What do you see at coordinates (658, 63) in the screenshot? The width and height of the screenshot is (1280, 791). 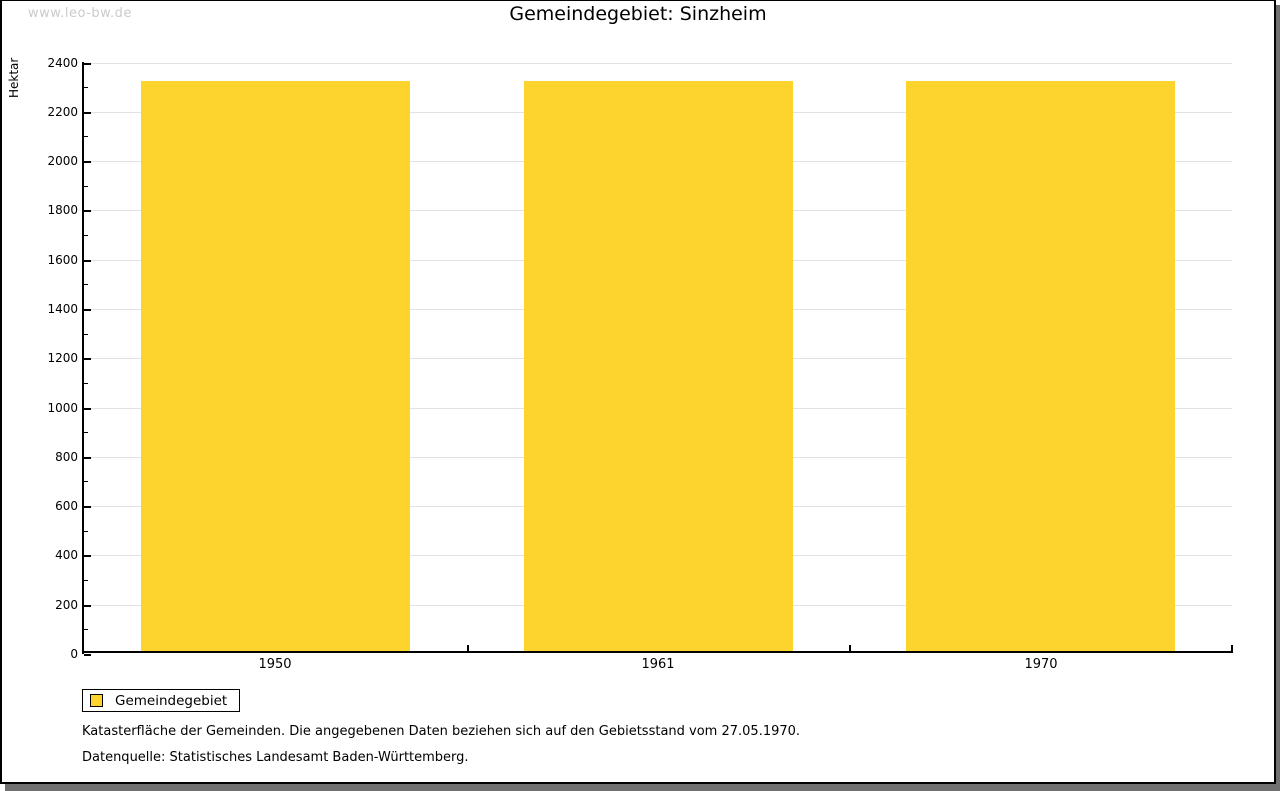 I see `y-gridline` at bounding box center [658, 63].